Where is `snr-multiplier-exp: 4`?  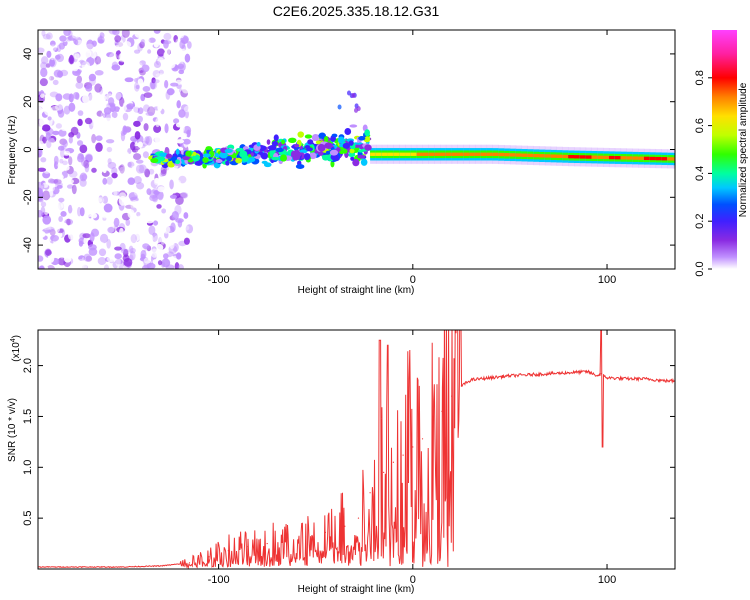 snr-multiplier-exp: 4 is located at coordinates (13, 340).